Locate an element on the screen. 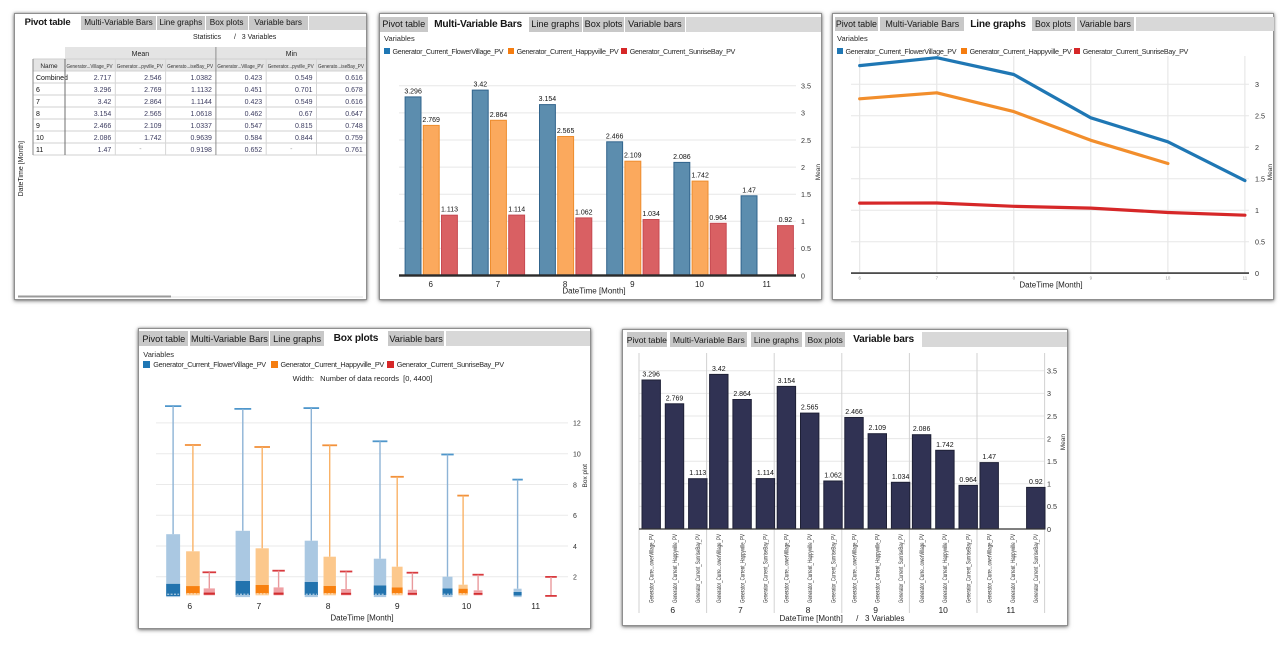 This screenshot has width=1280, height=646. svg-text: 0.549 is located at coordinates (304, 78).